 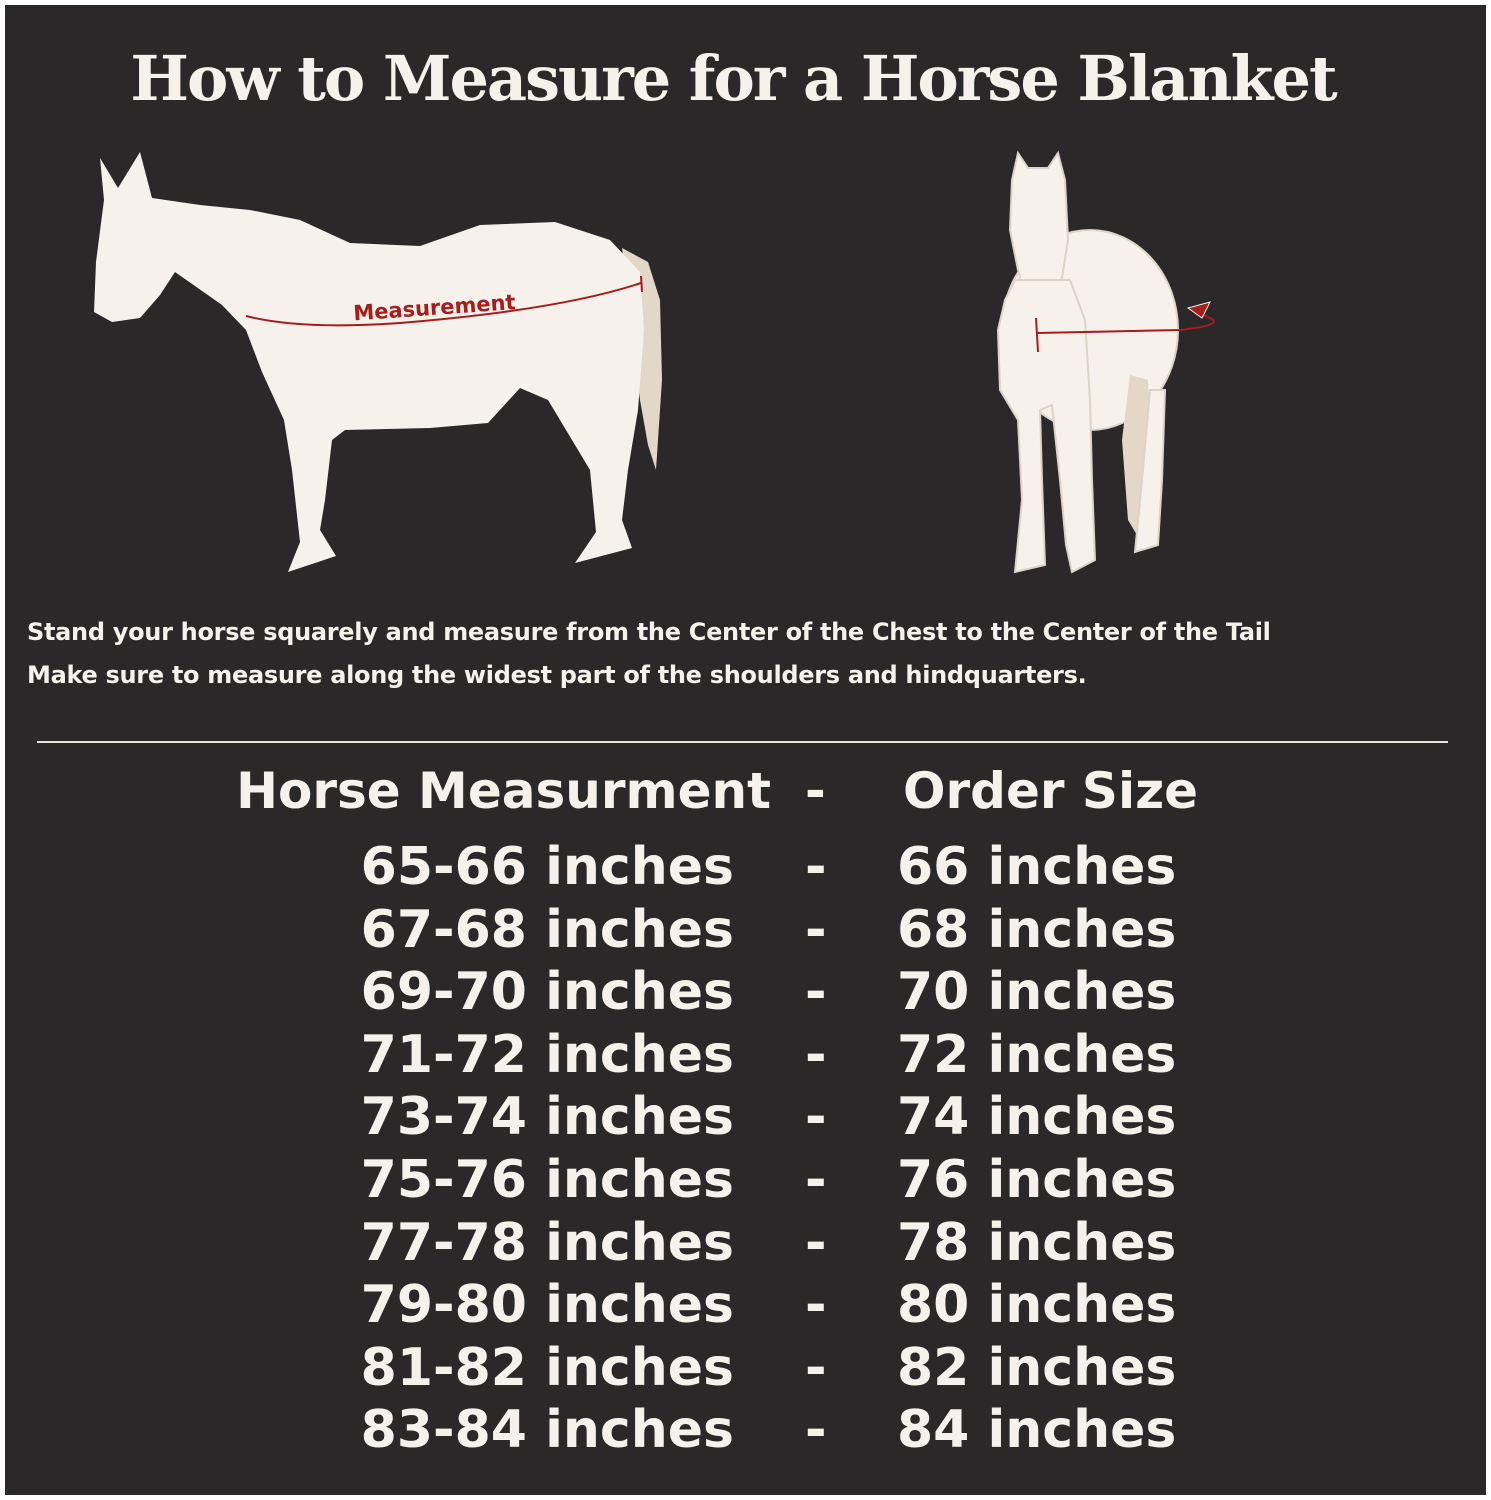 What do you see at coordinates (369, 362) in the screenshot?
I see `side-horse-body` at bounding box center [369, 362].